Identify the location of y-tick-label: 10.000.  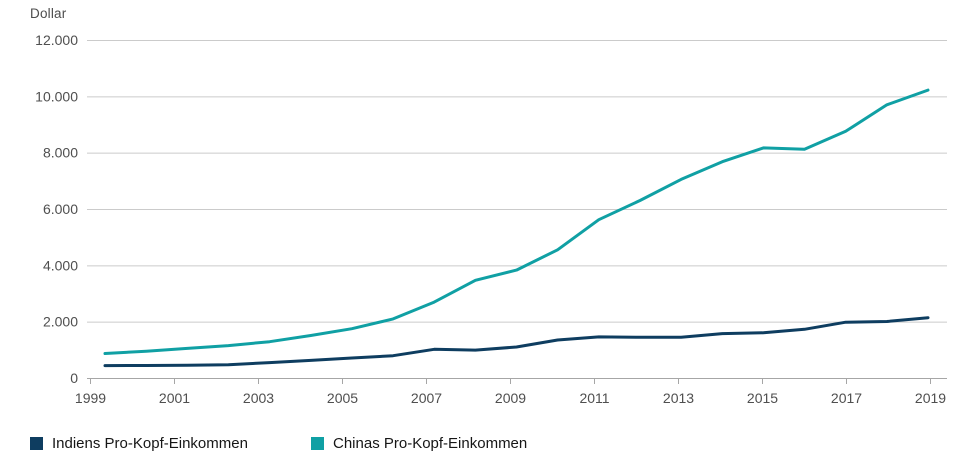
(56, 96).